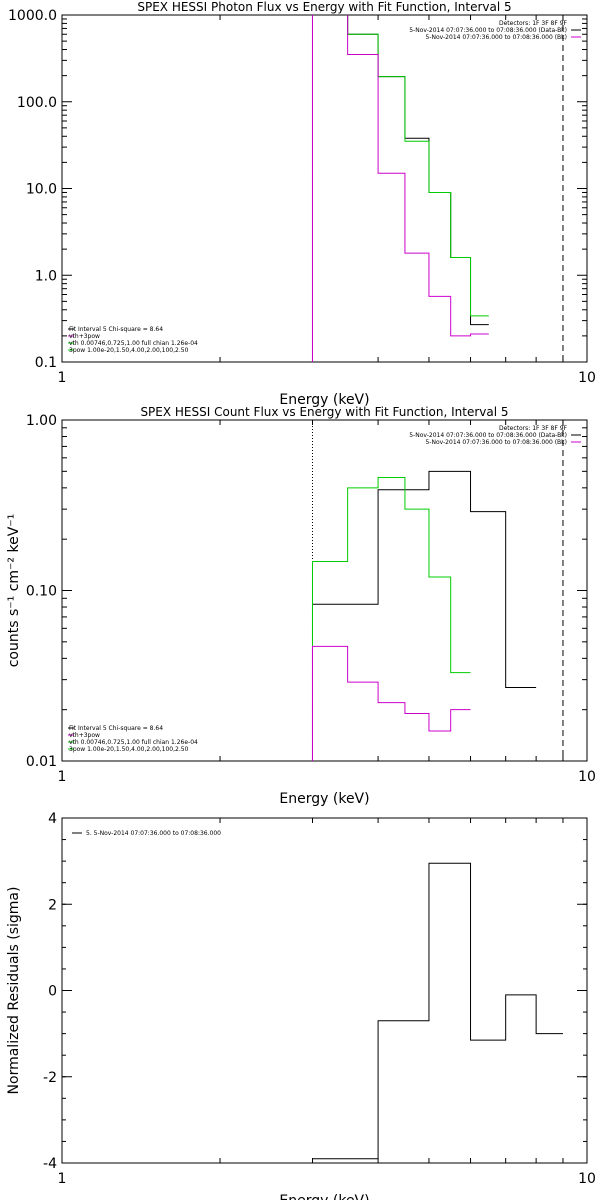 Image resolution: width=600 pixels, height=1200 pixels. What do you see at coordinates (14, 591) in the screenshot?
I see `y-axis-label: counts s⁻¹ cm⁻² keV⁻¹` at bounding box center [14, 591].